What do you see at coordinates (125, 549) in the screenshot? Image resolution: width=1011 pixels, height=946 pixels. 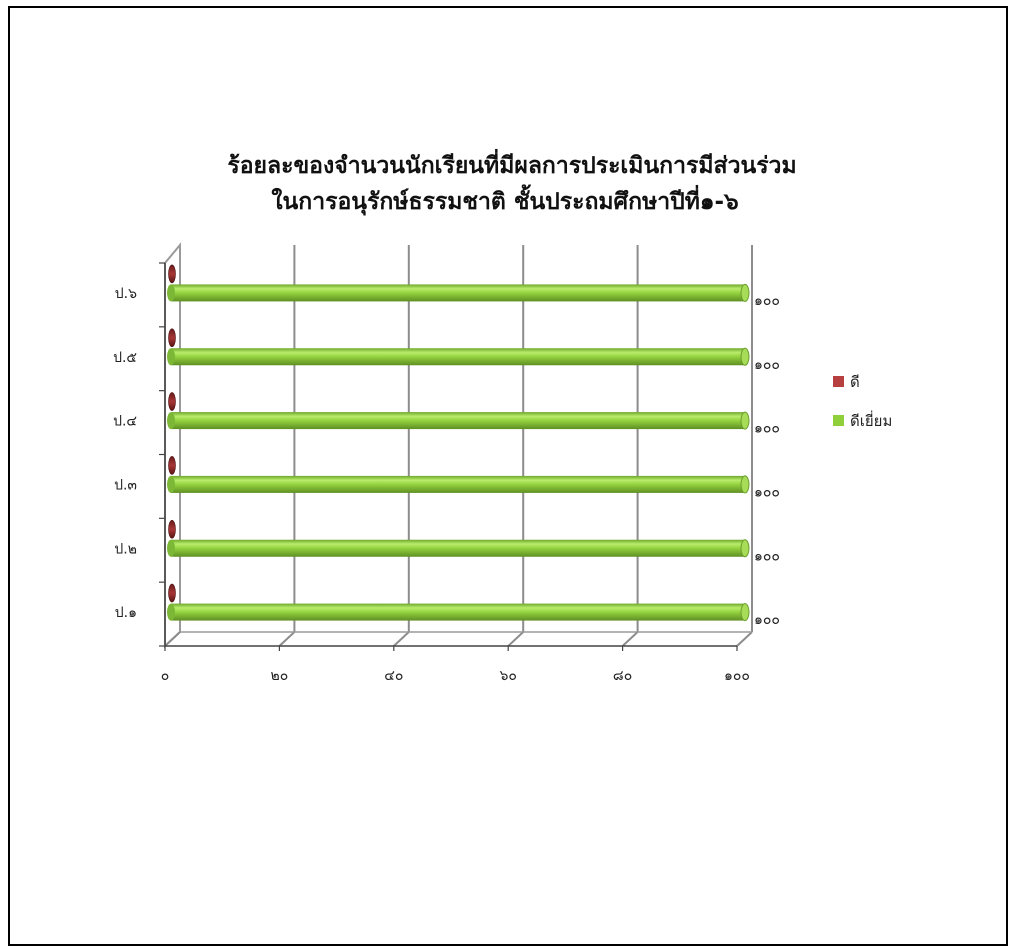 I see `y-tick-label: ป.๒` at bounding box center [125, 549].